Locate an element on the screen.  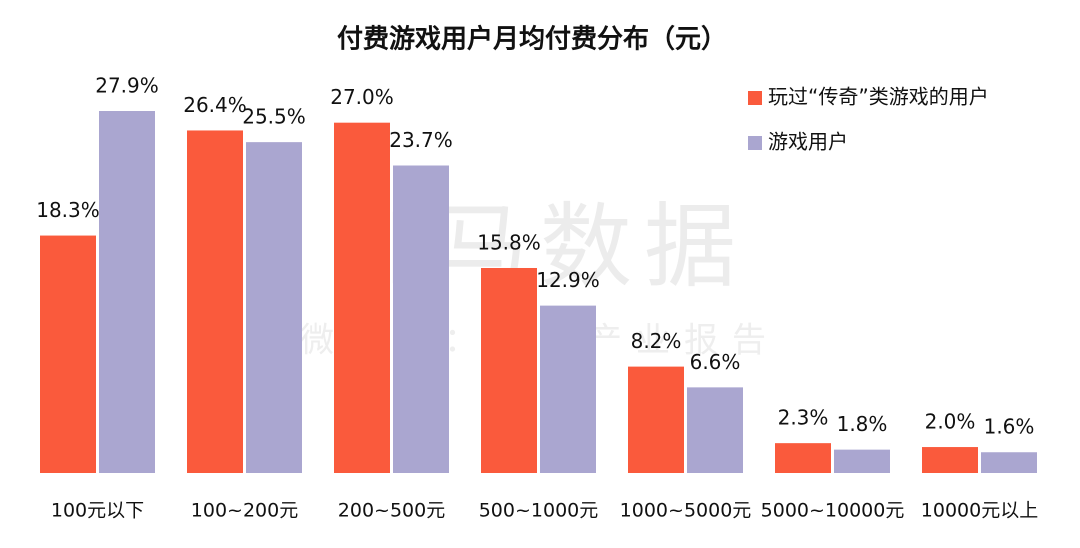
value-label: 1.6% is located at coordinates (1009, 427).